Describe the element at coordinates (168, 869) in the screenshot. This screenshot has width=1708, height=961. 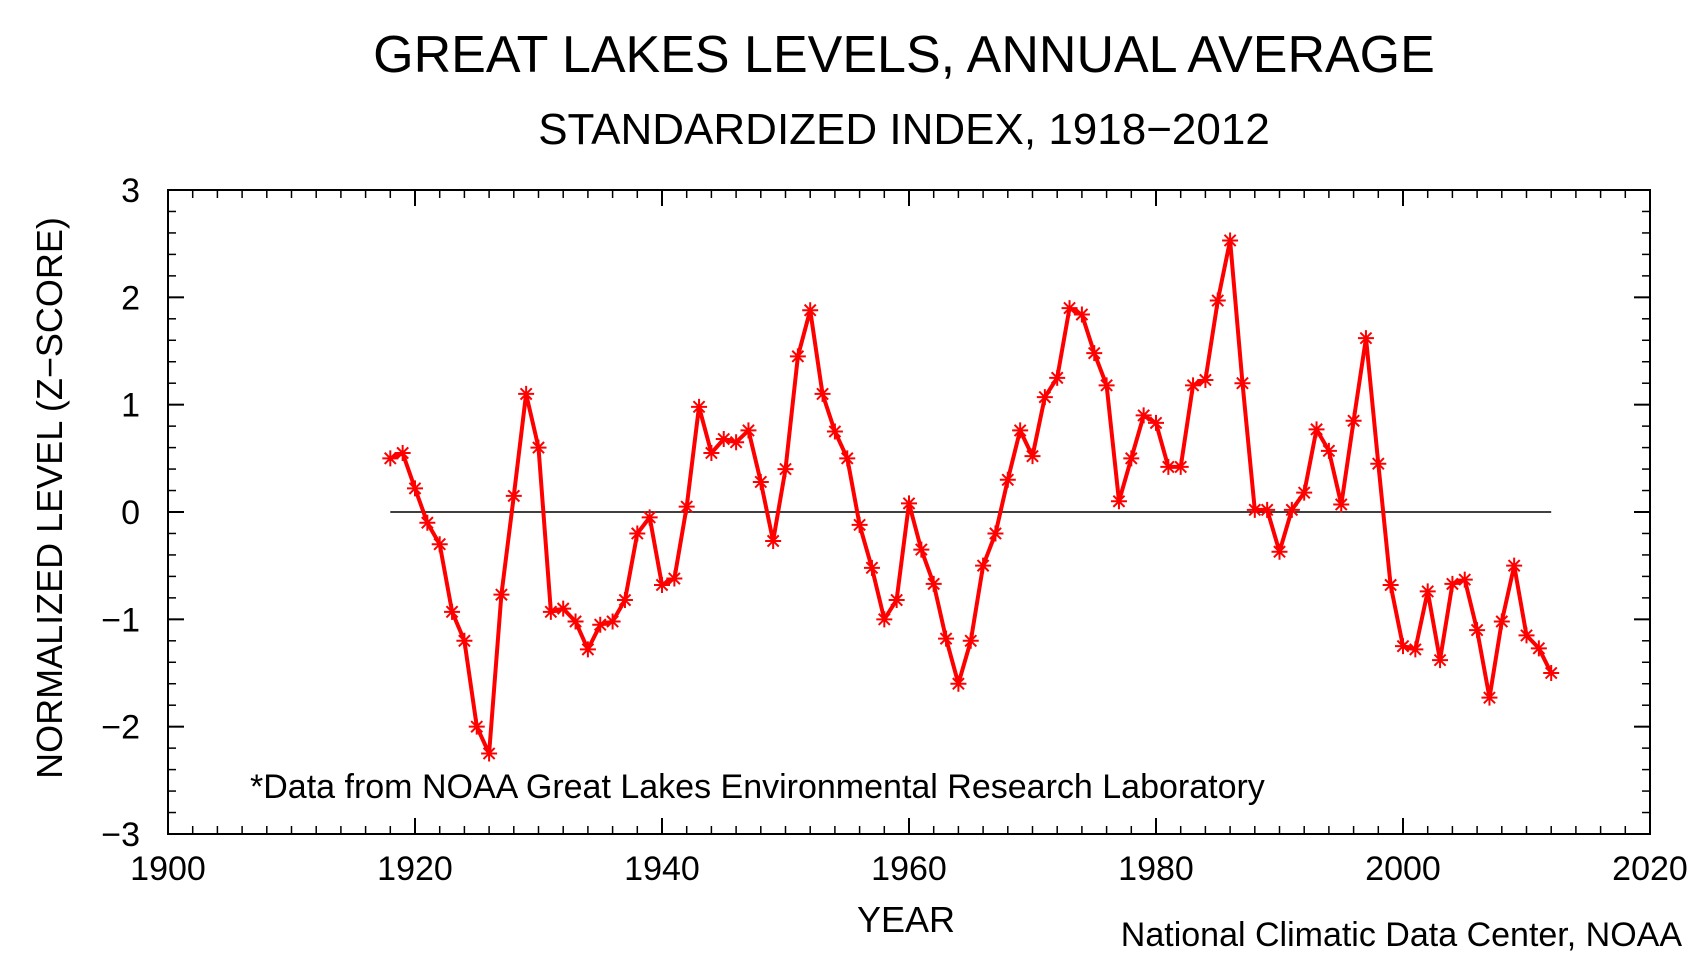
I see `x-tick-label: 1900` at that location.